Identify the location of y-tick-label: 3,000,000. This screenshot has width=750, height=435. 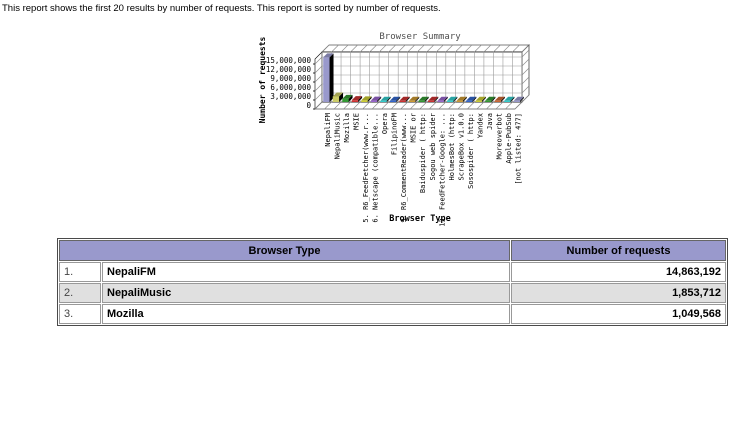
(290, 96).